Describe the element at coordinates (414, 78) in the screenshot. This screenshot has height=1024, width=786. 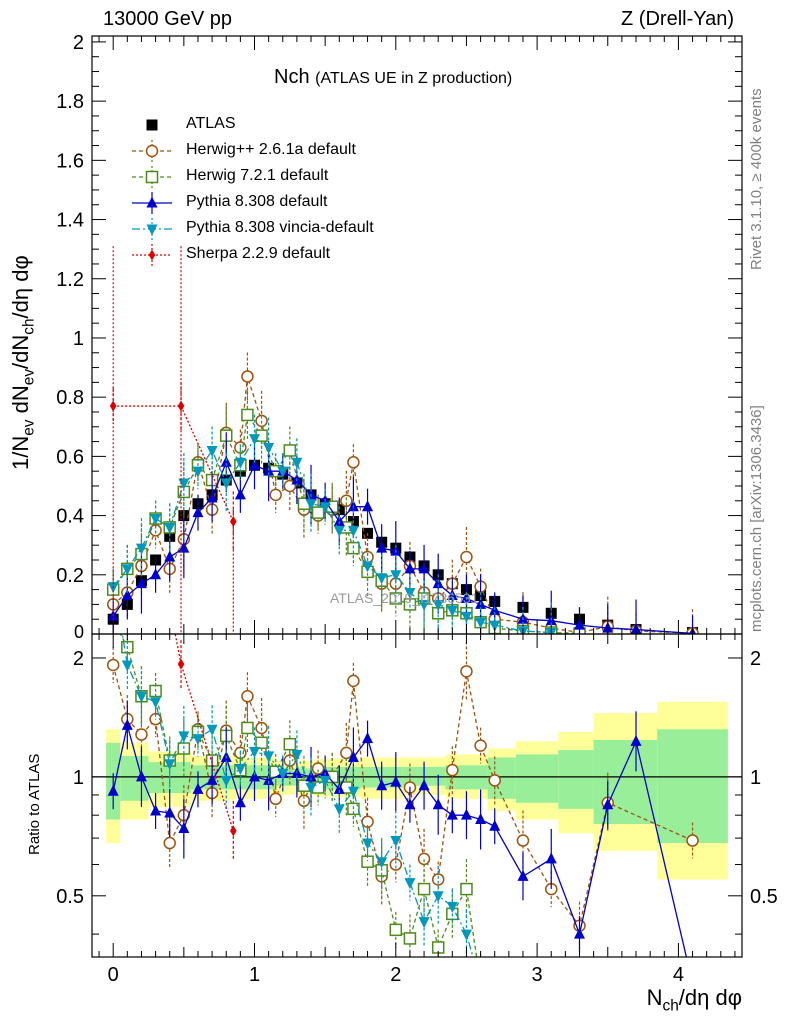
I see `plot-title-sub: (ATLAS UE in Z production)` at that location.